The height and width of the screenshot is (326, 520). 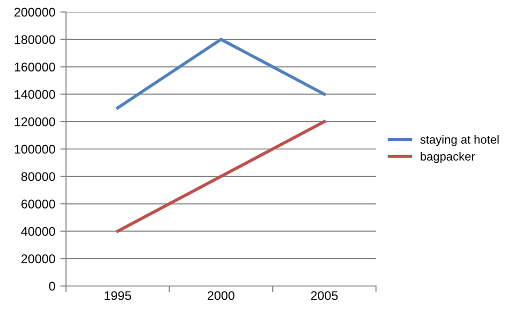 I want to click on legend-label: staying at hotel, so click(x=459, y=140).